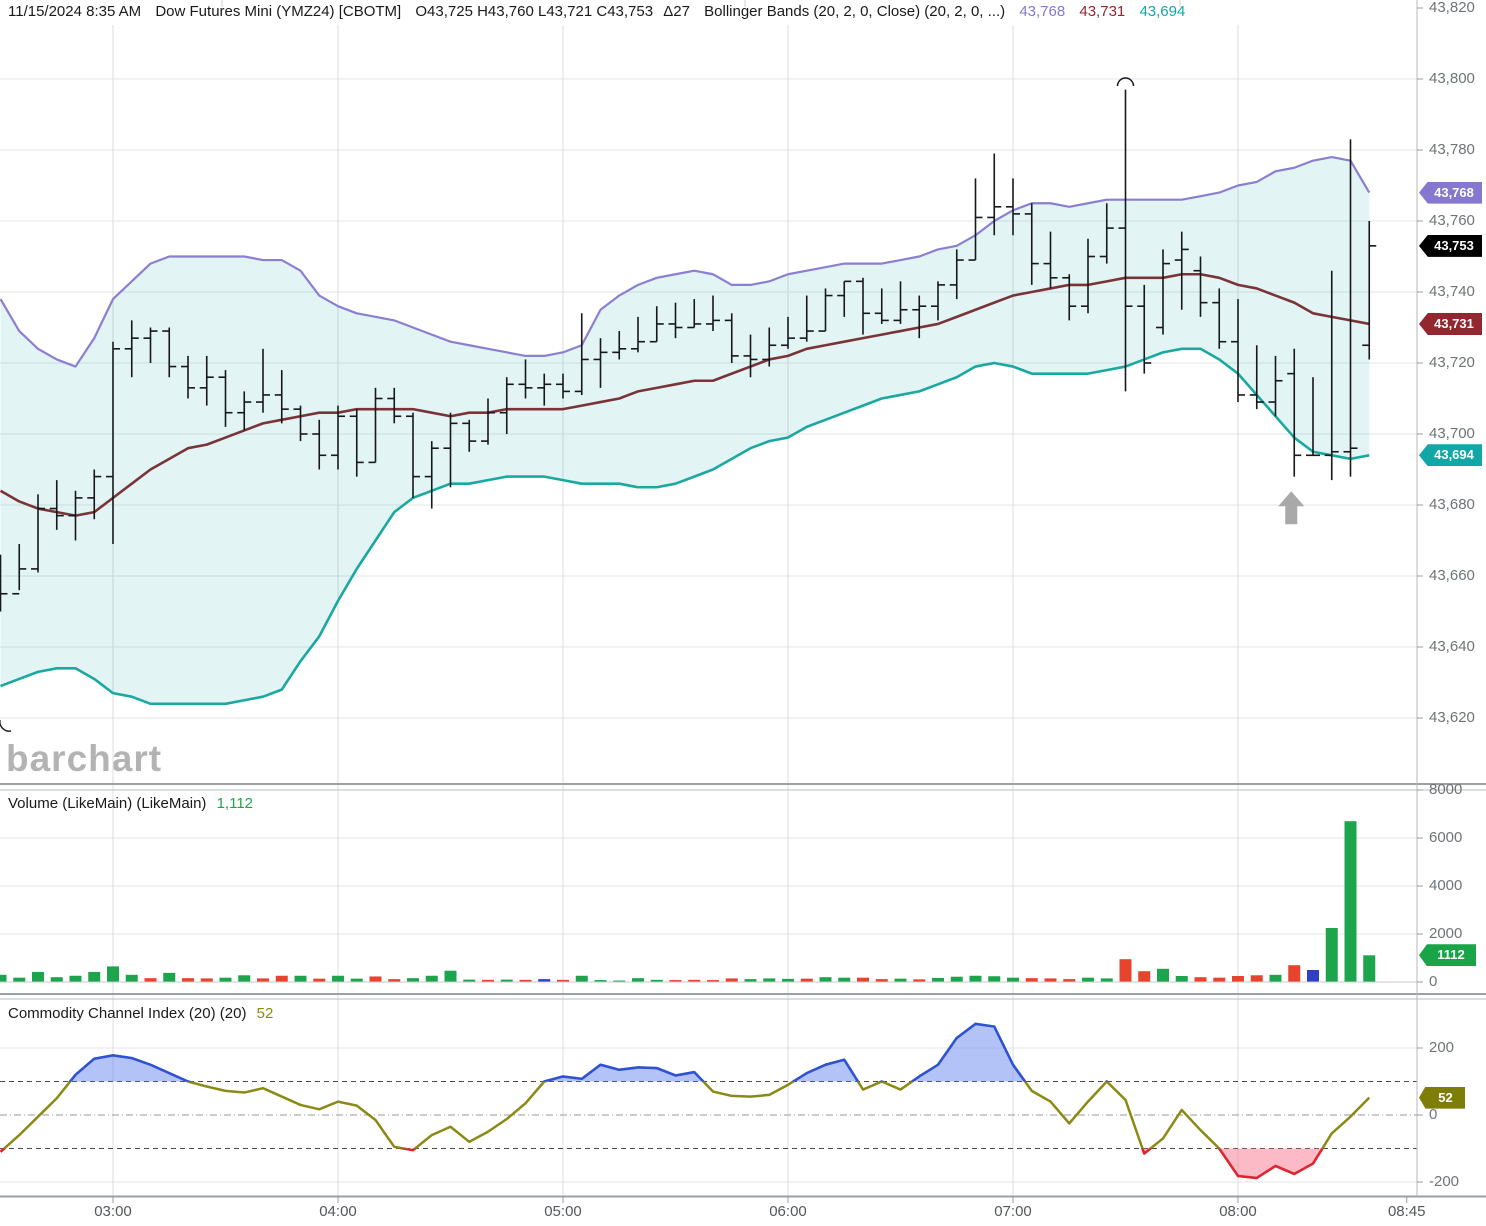  What do you see at coordinates (1102, 11) in the screenshot?
I see `header-bb-middle-value: 43,731` at bounding box center [1102, 11].